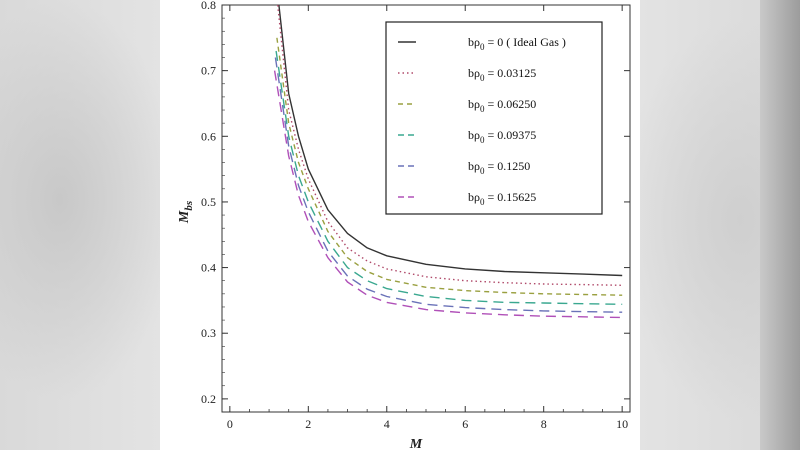  Describe the element at coordinates (502, 105) in the screenshot. I see `legend-label-2: bρ0 = 0.06250` at that location.